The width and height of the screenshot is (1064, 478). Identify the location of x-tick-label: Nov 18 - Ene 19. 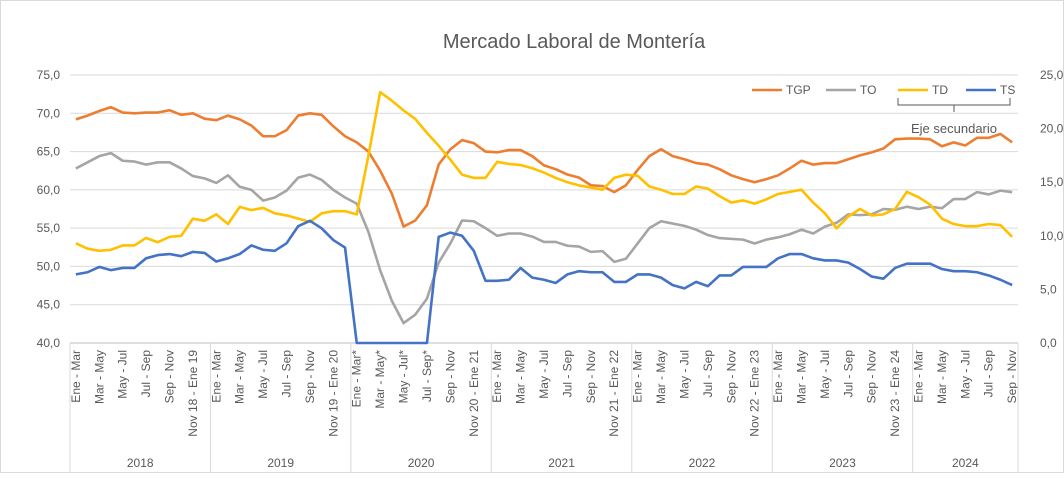
(193, 393).